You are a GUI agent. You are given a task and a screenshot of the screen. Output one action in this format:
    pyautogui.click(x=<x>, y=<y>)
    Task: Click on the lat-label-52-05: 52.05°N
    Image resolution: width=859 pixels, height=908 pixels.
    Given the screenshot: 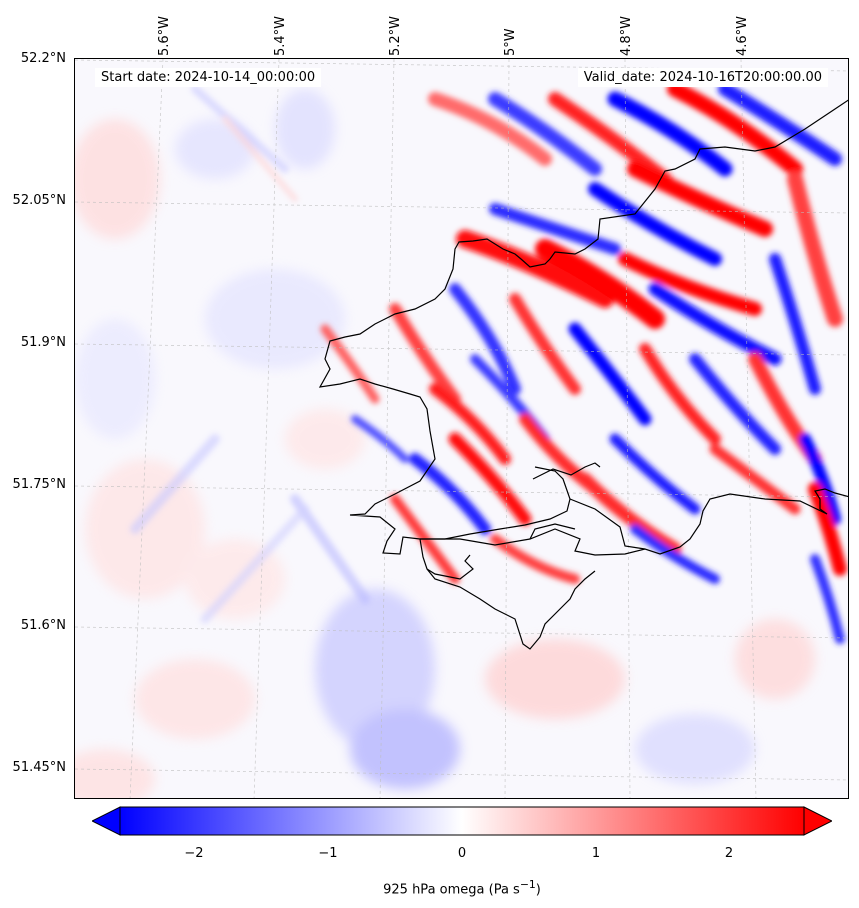 What is the action you would take?
    pyautogui.click(x=39, y=200)
    